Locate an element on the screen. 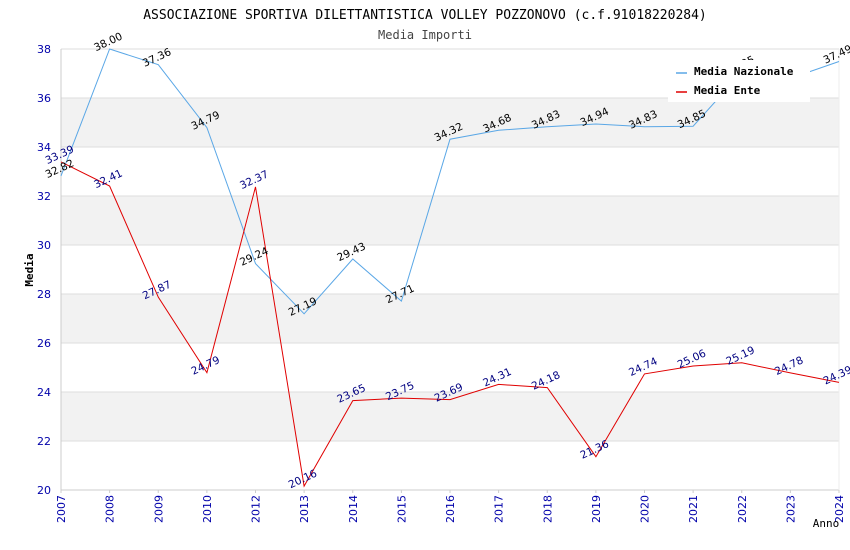  x-tick-label: 2008 is located at coordinates (110, 509).